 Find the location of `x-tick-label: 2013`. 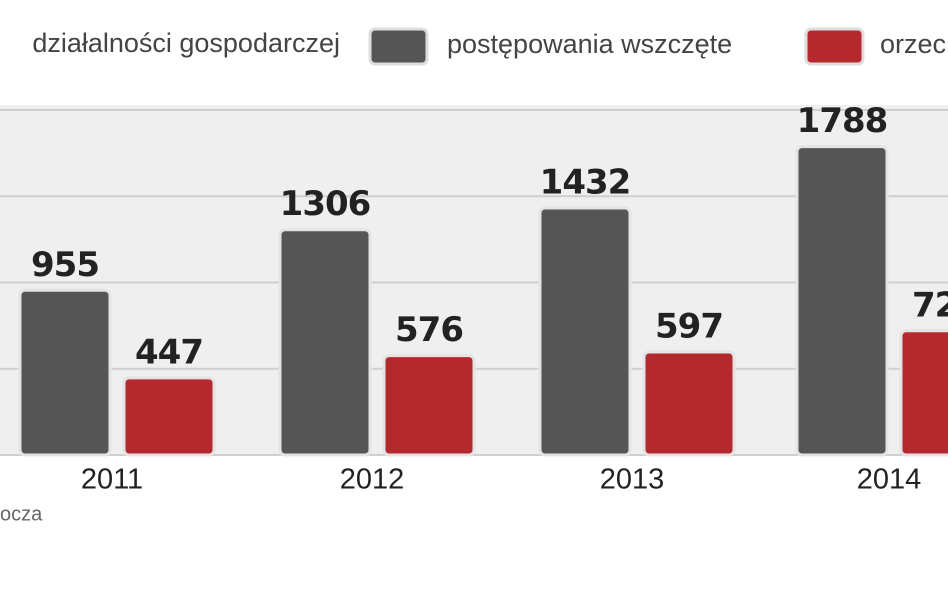

x-tick-label: 2013 is located at coordinates (632, 480).